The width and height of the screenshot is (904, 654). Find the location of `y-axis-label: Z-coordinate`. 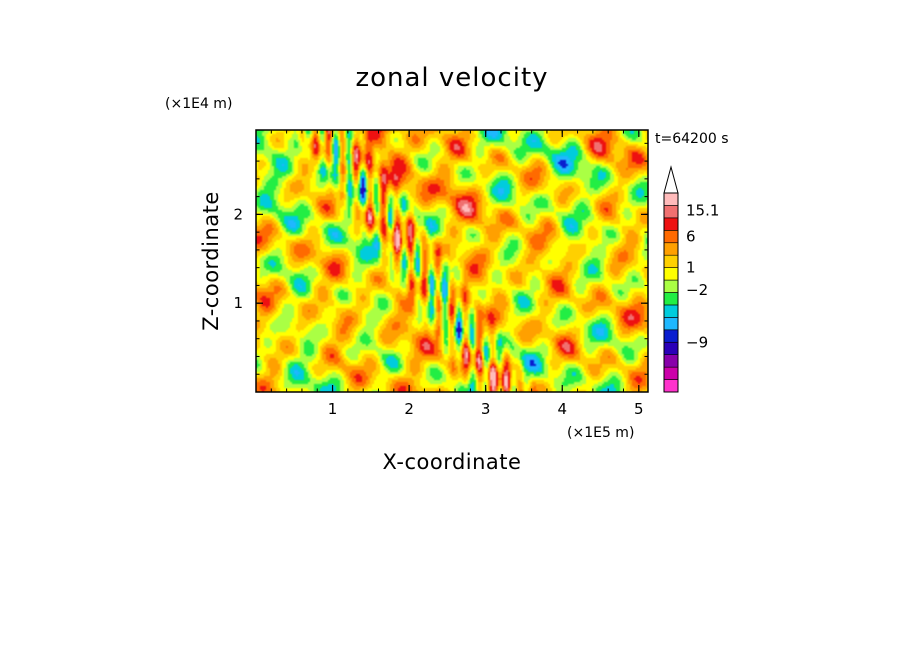

y-axis-label: Z-coordinate is located at coordinates (211, 261).